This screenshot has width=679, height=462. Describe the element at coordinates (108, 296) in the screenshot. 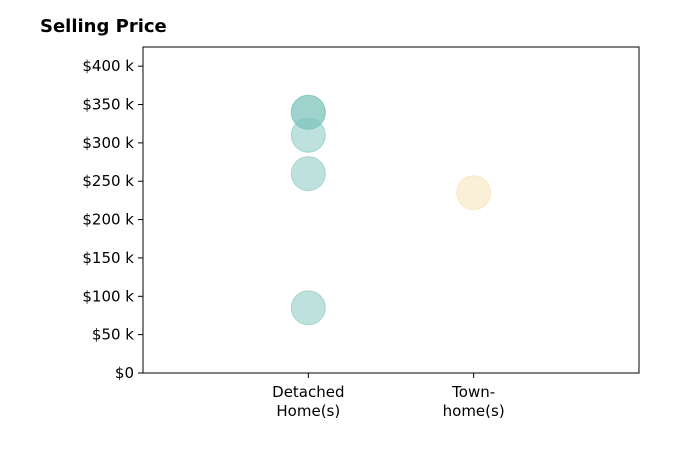

I see `y-tick-label: $100 k` at that location.